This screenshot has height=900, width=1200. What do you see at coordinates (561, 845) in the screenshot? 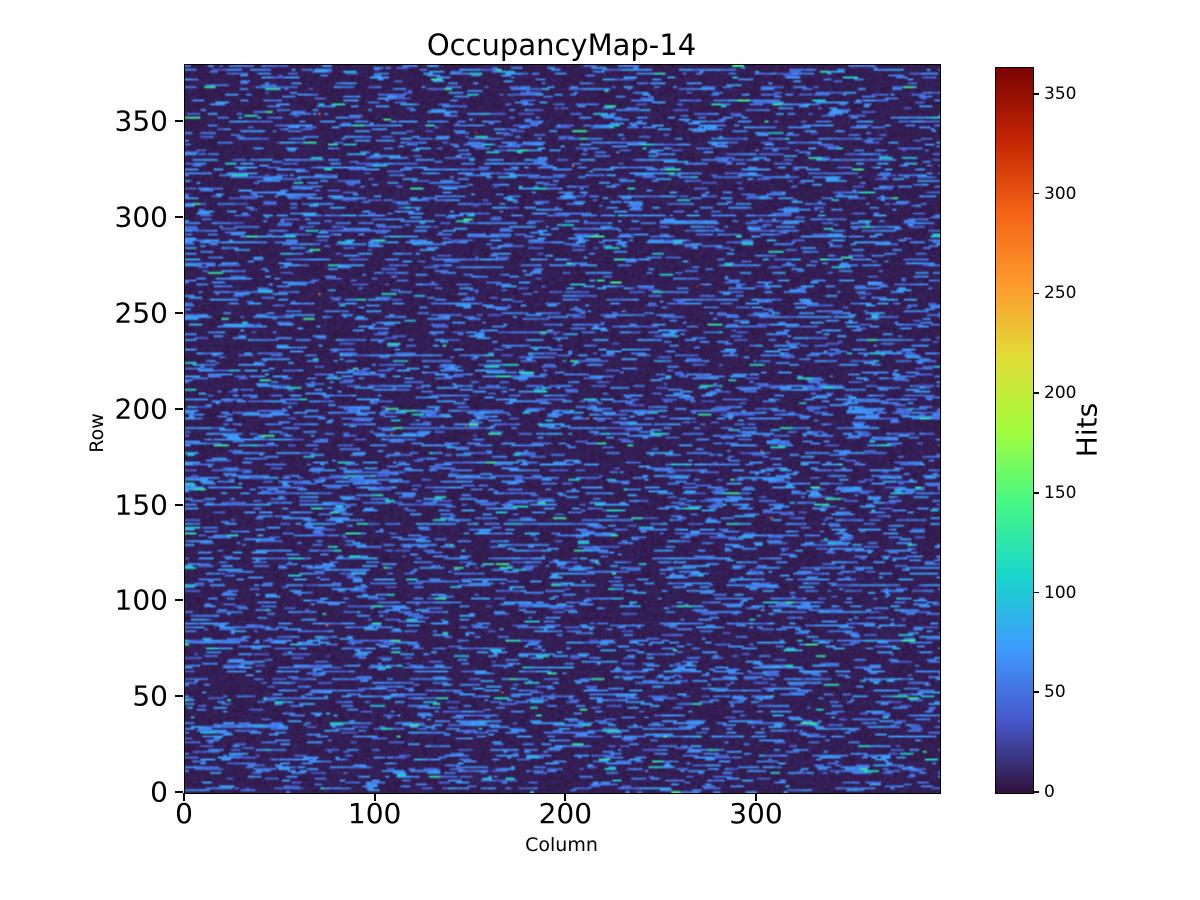
I see `x-axis-label: Column` at bounding box center [561, 845].